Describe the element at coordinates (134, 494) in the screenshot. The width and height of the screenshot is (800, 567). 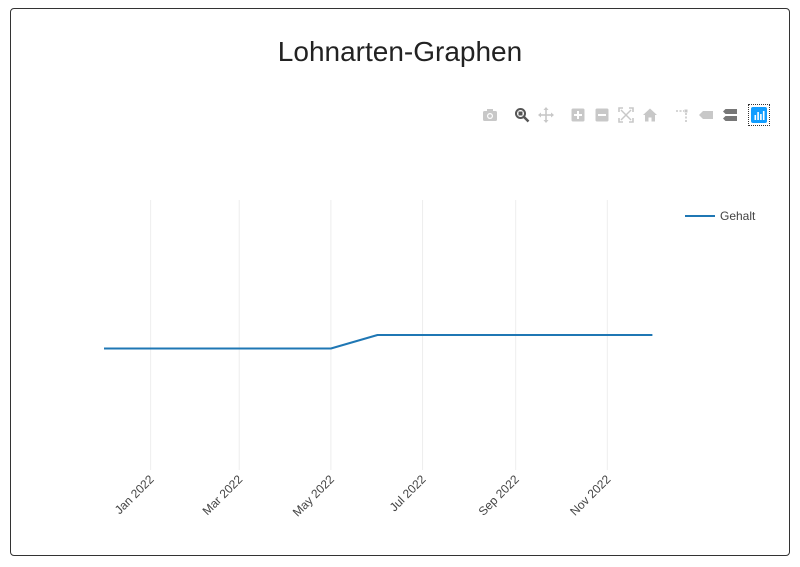
I see `x-tick-label: Jan 2022` at that location.